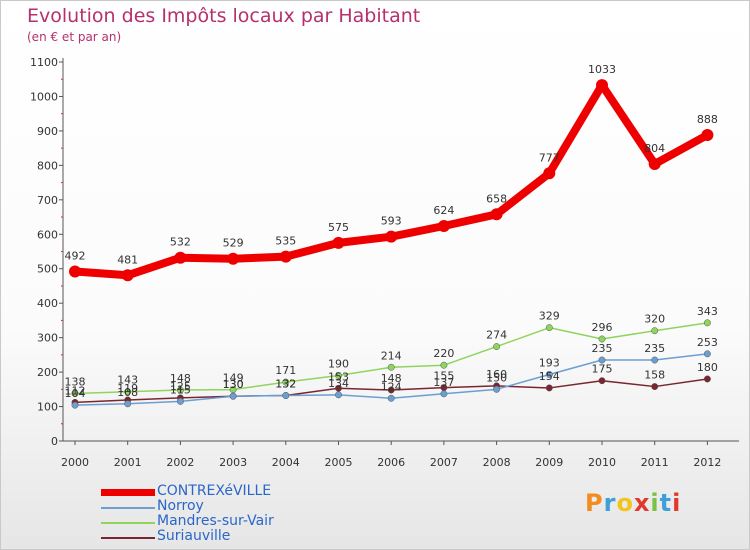  I want to click on y-tick-label: 300, so click(47, 338).